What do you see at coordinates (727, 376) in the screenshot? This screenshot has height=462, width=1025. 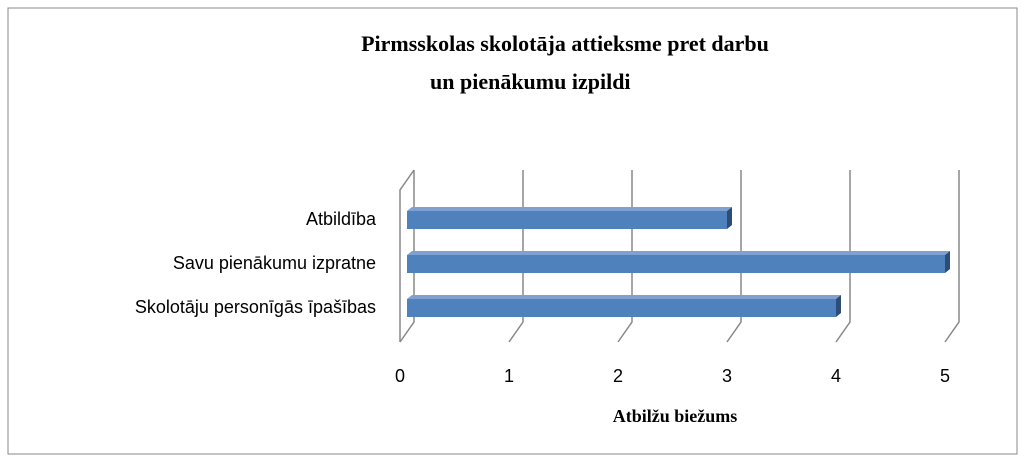 I see `x-tick-label: 3` at bounding box center [727, 376].